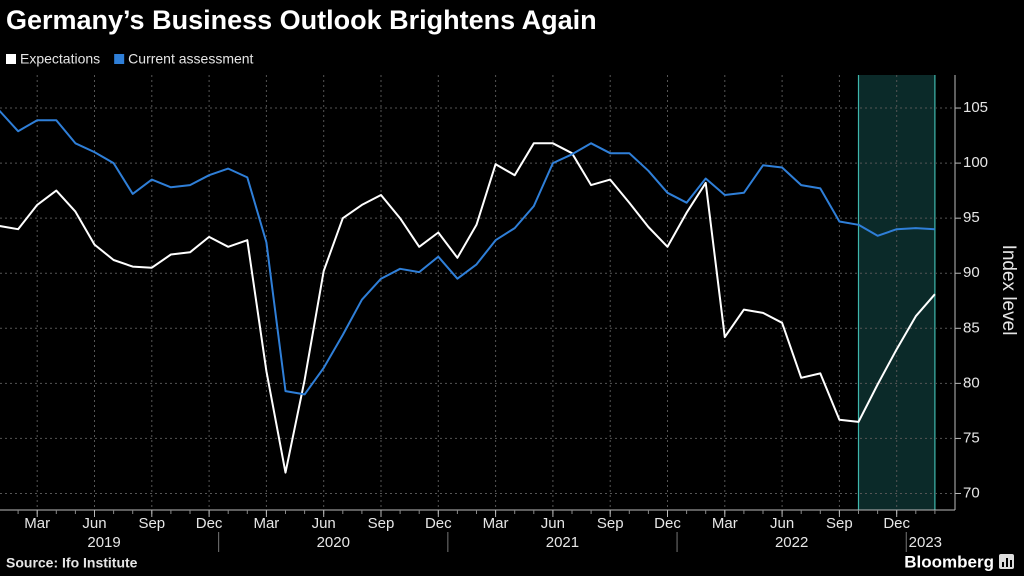 The image size is (1024, 576). I want to click on y-tick-label: 75, so click(971, 437).